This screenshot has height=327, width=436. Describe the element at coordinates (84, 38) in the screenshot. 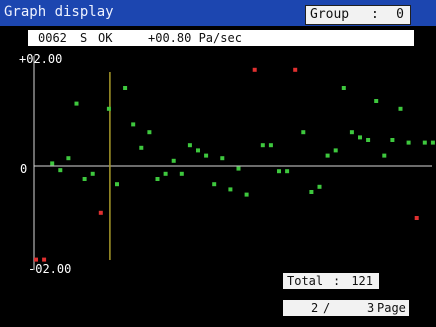

I see `status-flag: S` at that location.